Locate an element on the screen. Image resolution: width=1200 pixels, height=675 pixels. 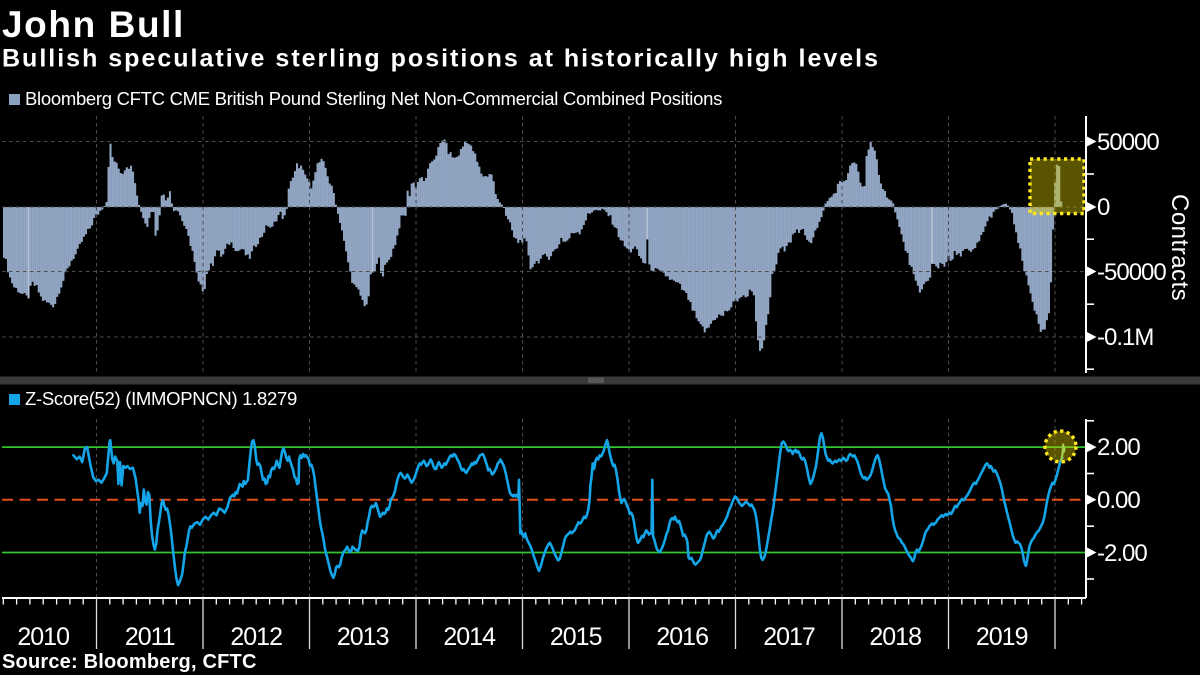
svg-text: 2012 is located at coordinates (256, 637).